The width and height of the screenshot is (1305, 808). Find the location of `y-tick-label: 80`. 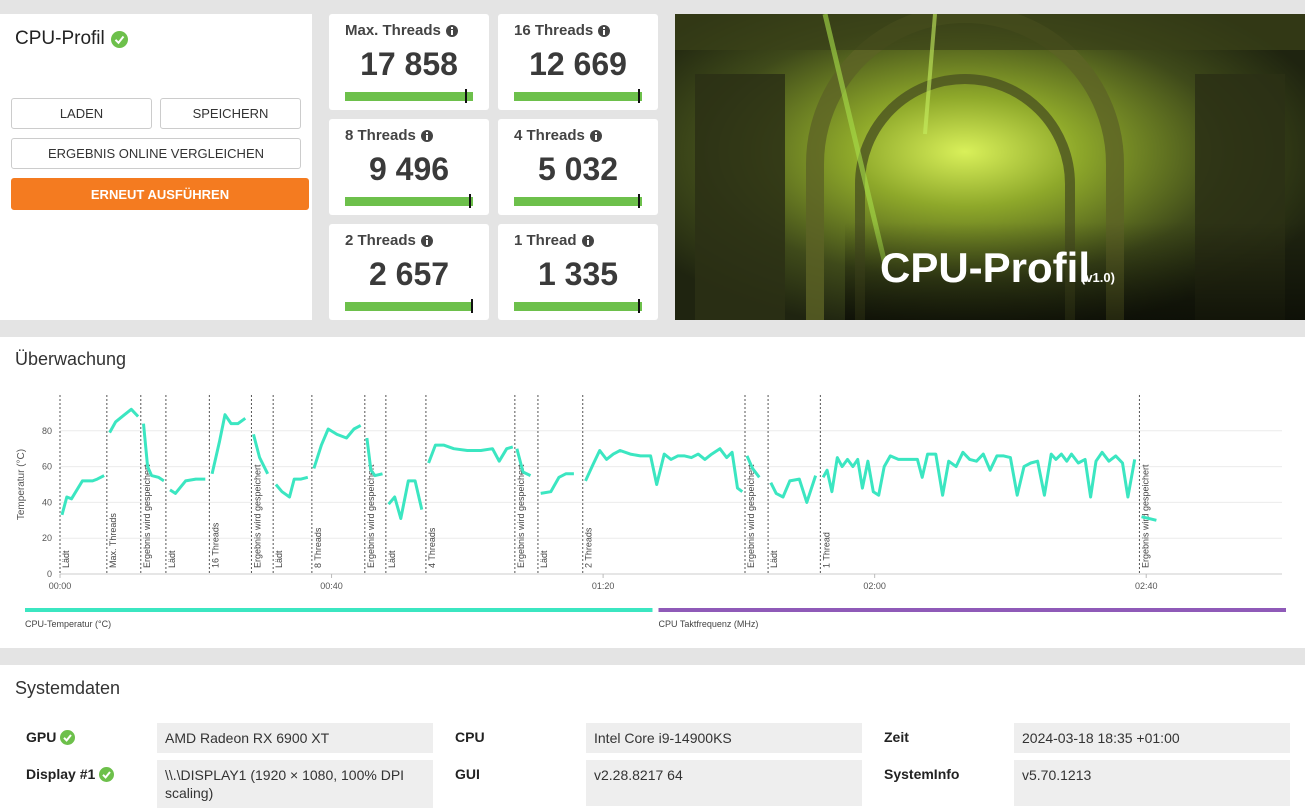

y-tick-label: 80 is located at coordinates (47, 431).